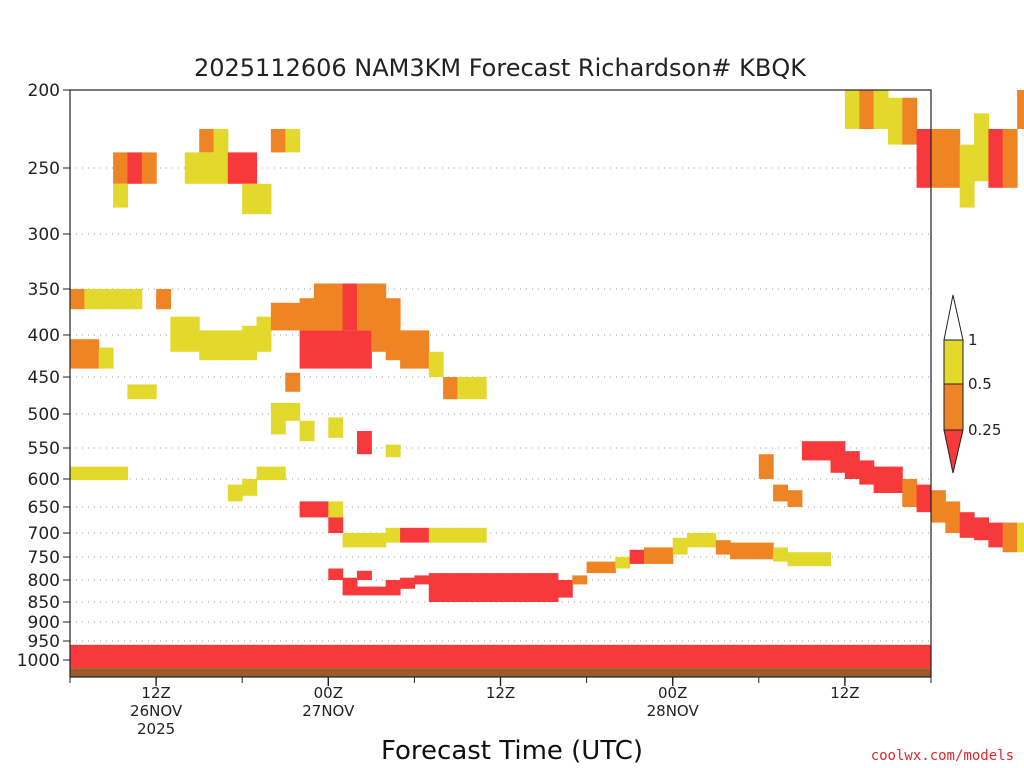  What do you see at coordinates (44, 603) in the screenshot?
I see `y-tick-label: 850` at bounding box center [44, 603].